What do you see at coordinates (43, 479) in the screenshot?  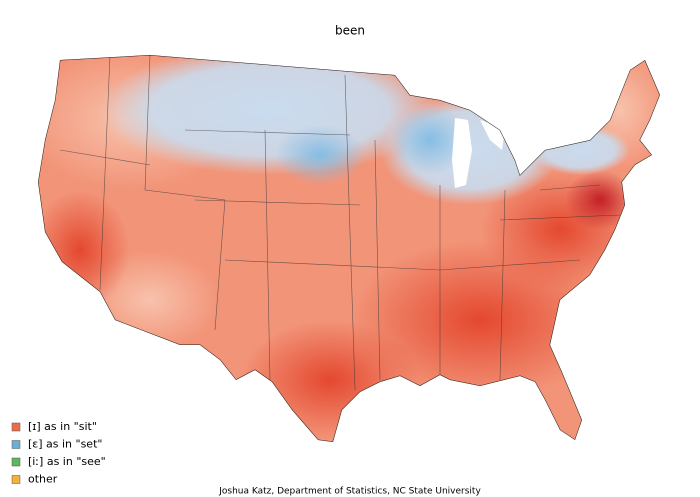 I see `legend-label: other` at bounding box center [43, 479].